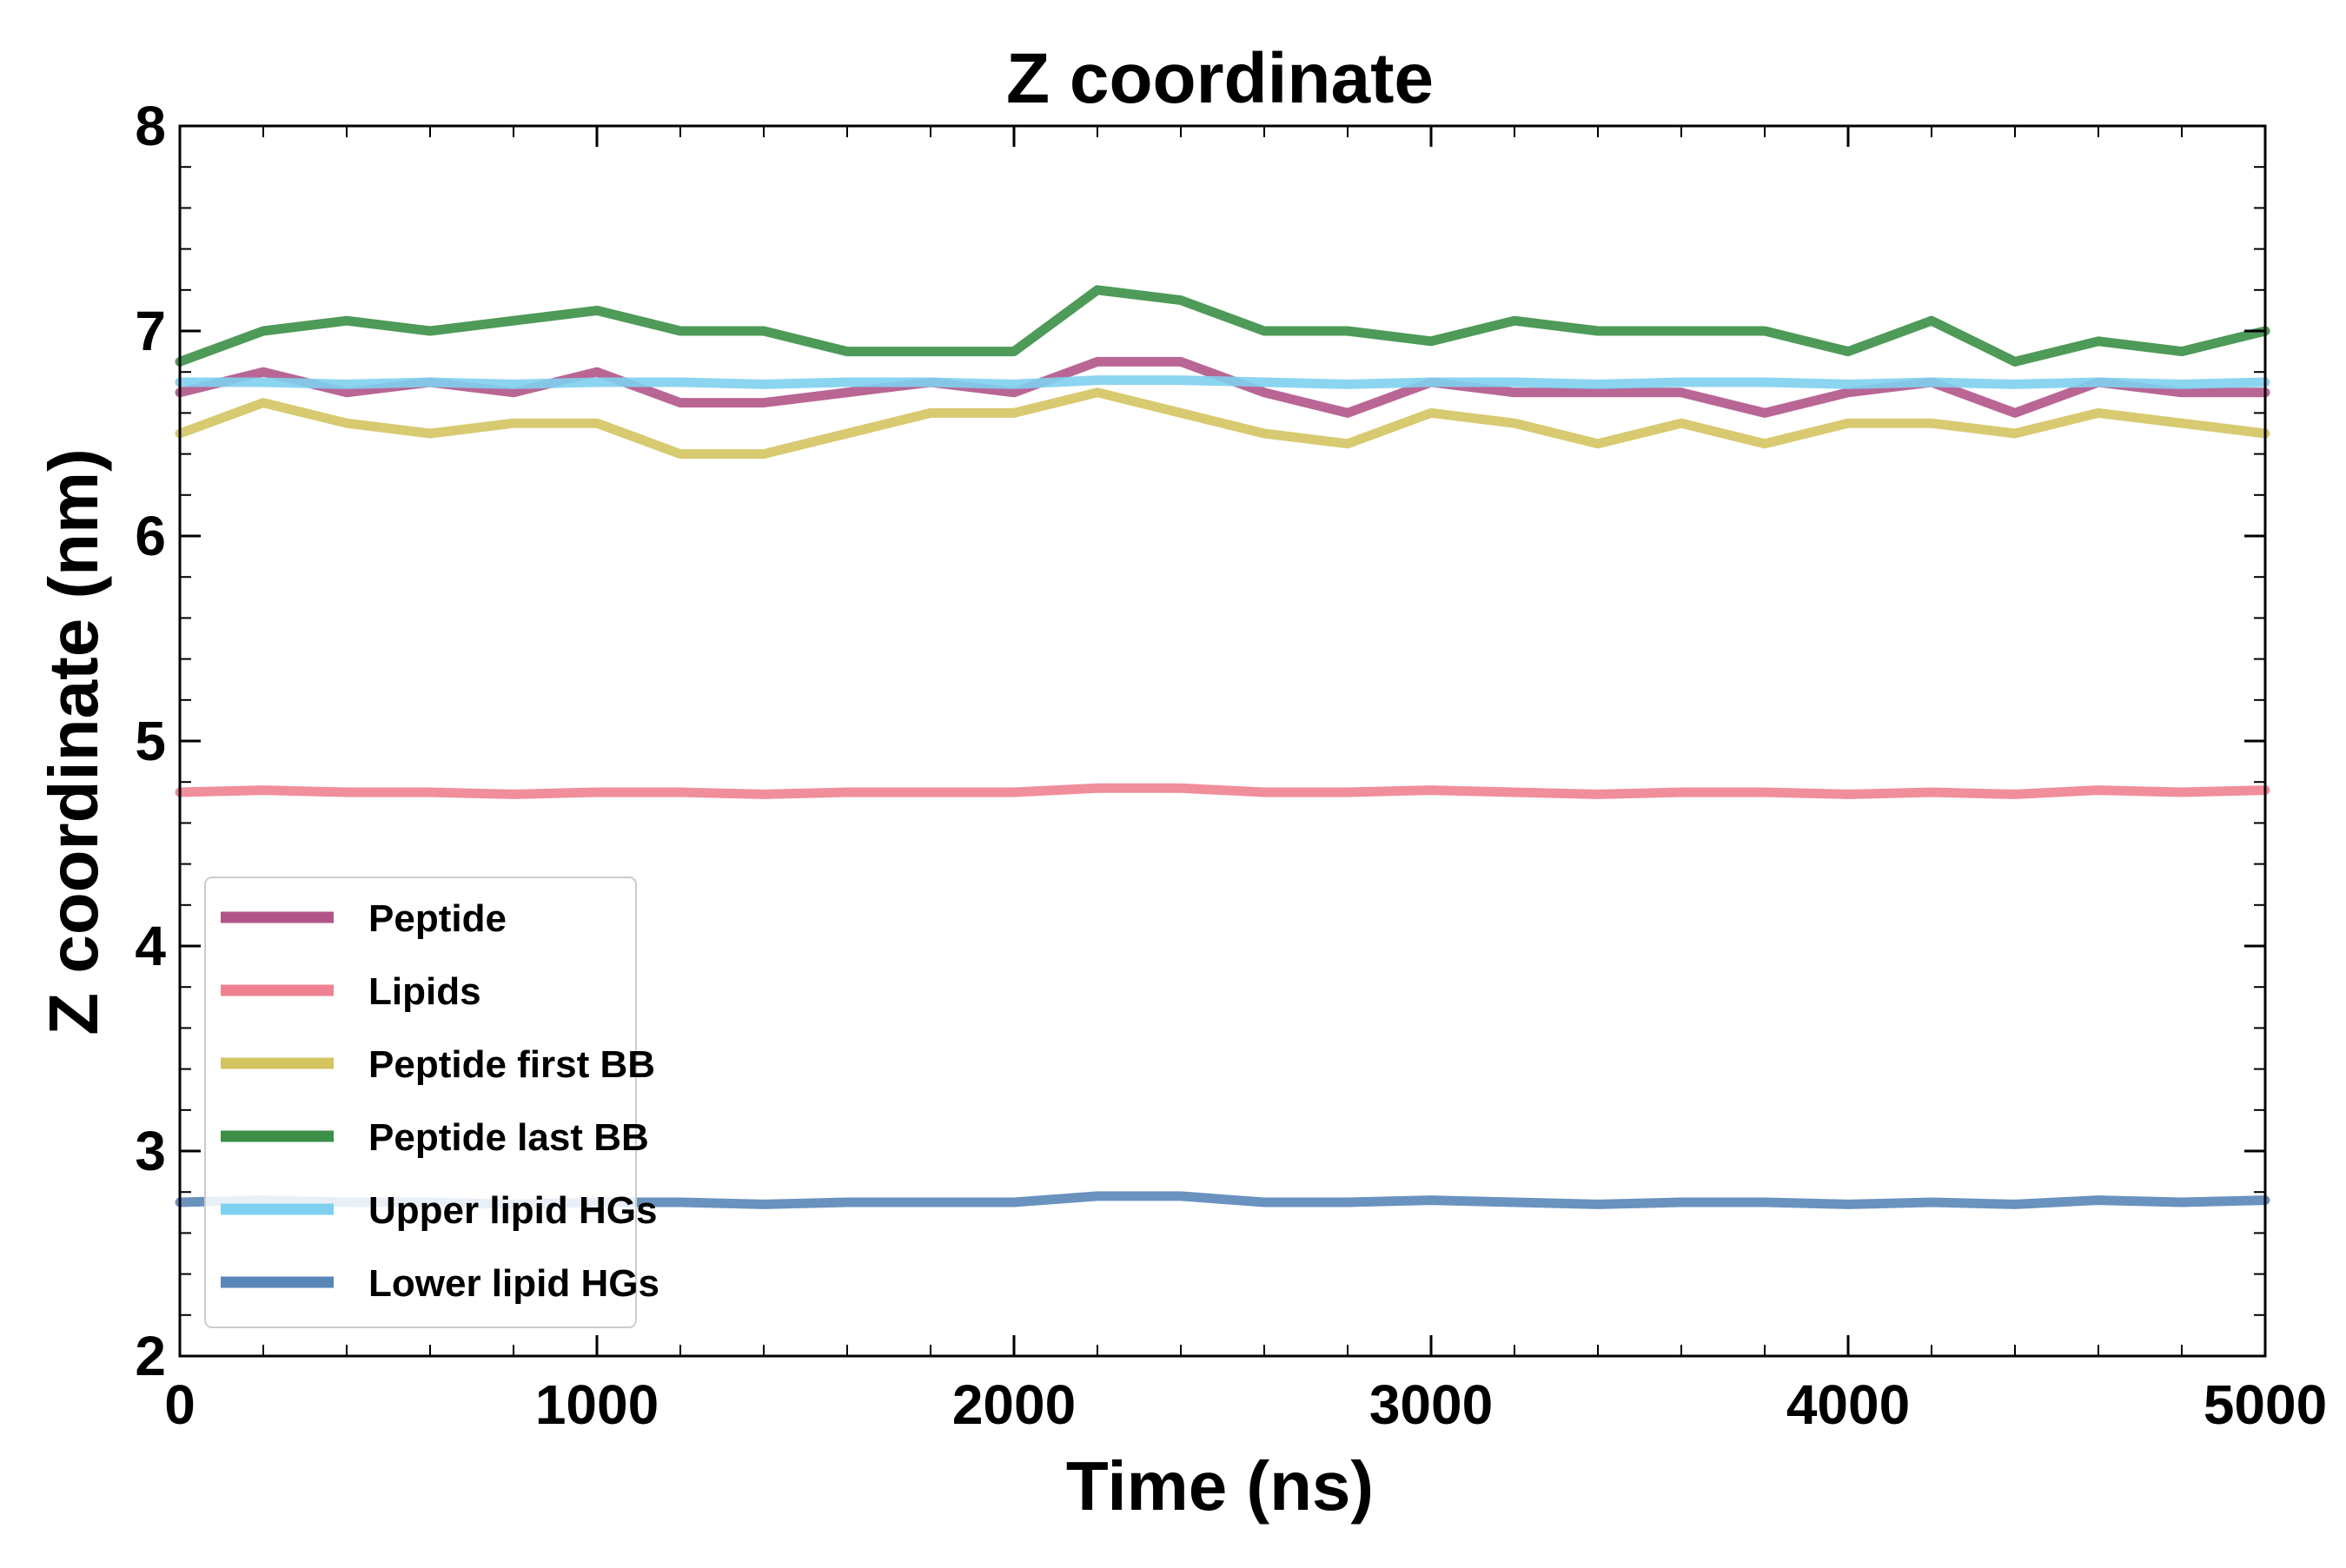 The image size is (2346, 1568). Describe the element at coordinates (512, 1064) in the screenshot. I see `legend-label-2: Peptide first BB` at that location.